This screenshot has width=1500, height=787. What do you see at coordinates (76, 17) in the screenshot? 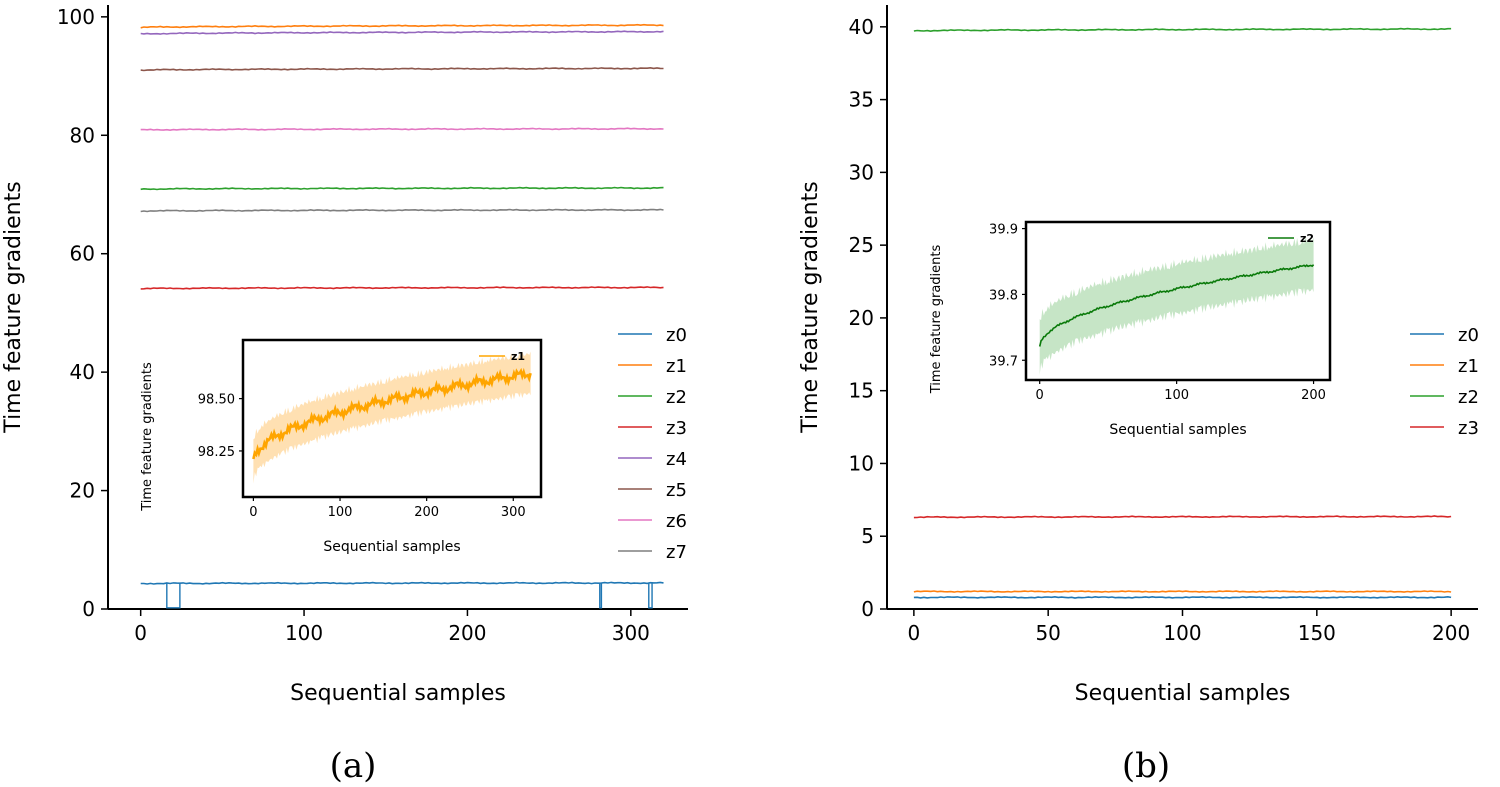
I see `y-tick-label: 100` at bounding box center [76, 17].